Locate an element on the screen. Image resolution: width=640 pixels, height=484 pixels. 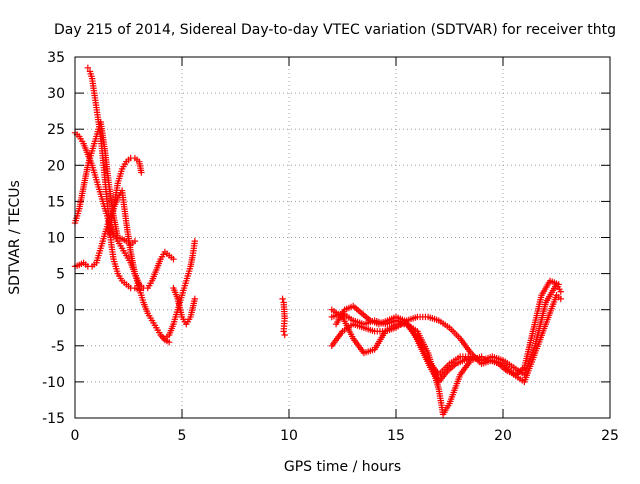
y-tick-label: 25 is located at coordinates (56, 130).